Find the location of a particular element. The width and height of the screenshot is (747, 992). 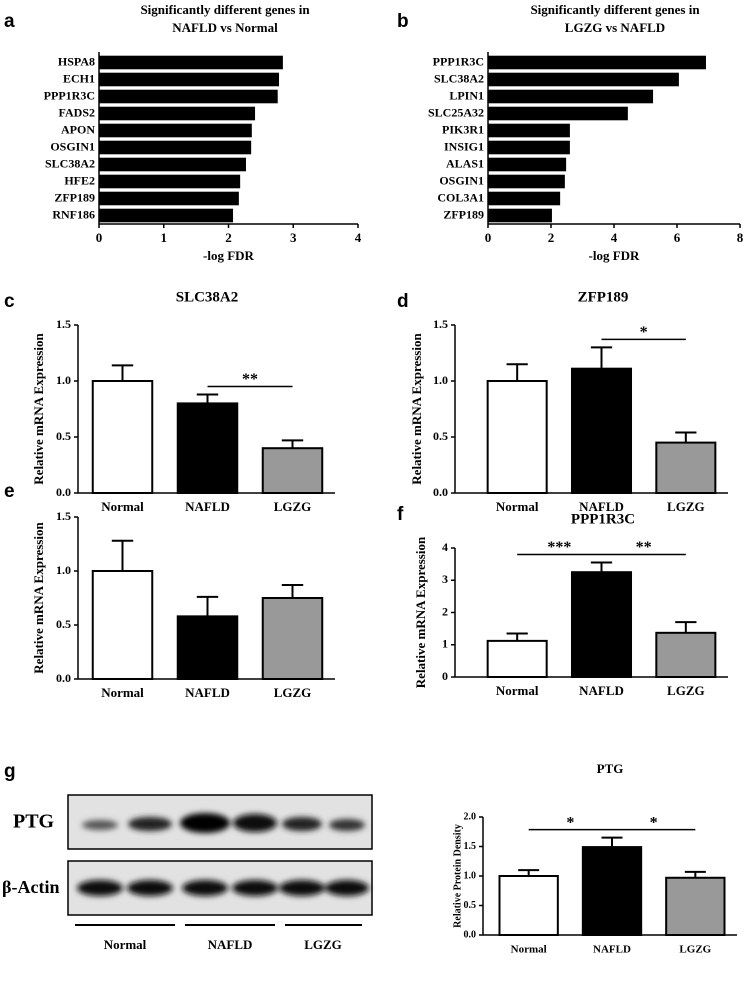

y-tick-label: 2 is located at coordinates (445, 611).